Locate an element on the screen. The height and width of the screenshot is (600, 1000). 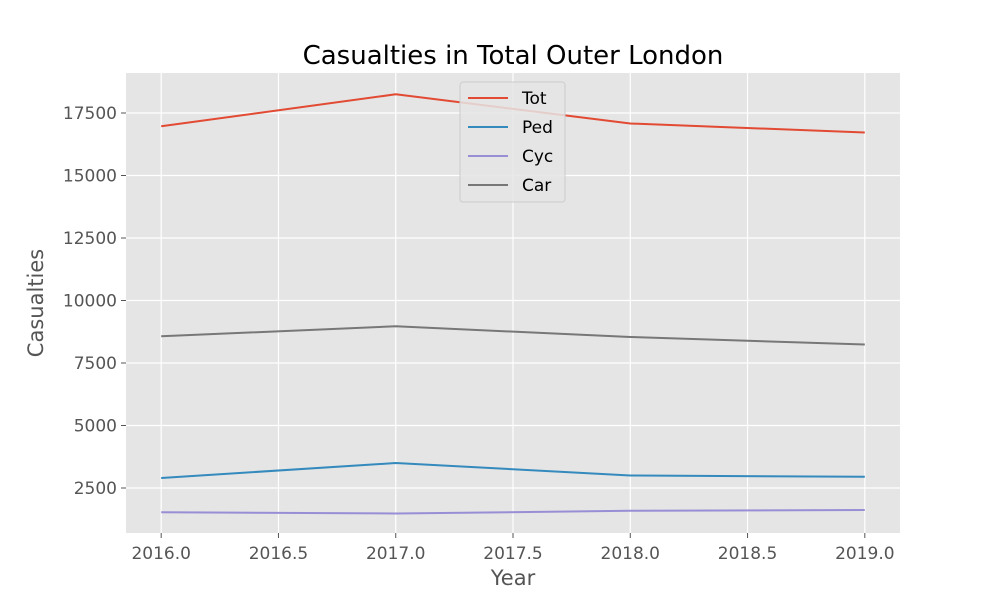
y-tick-label: 15000 is located at coordinates (90, 177).